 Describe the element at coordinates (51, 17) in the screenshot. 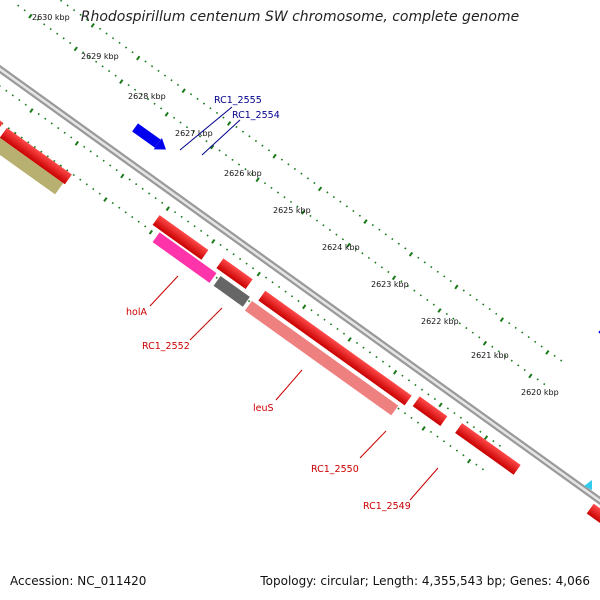

I see `kbp-label: 2630 kbp` at that location.